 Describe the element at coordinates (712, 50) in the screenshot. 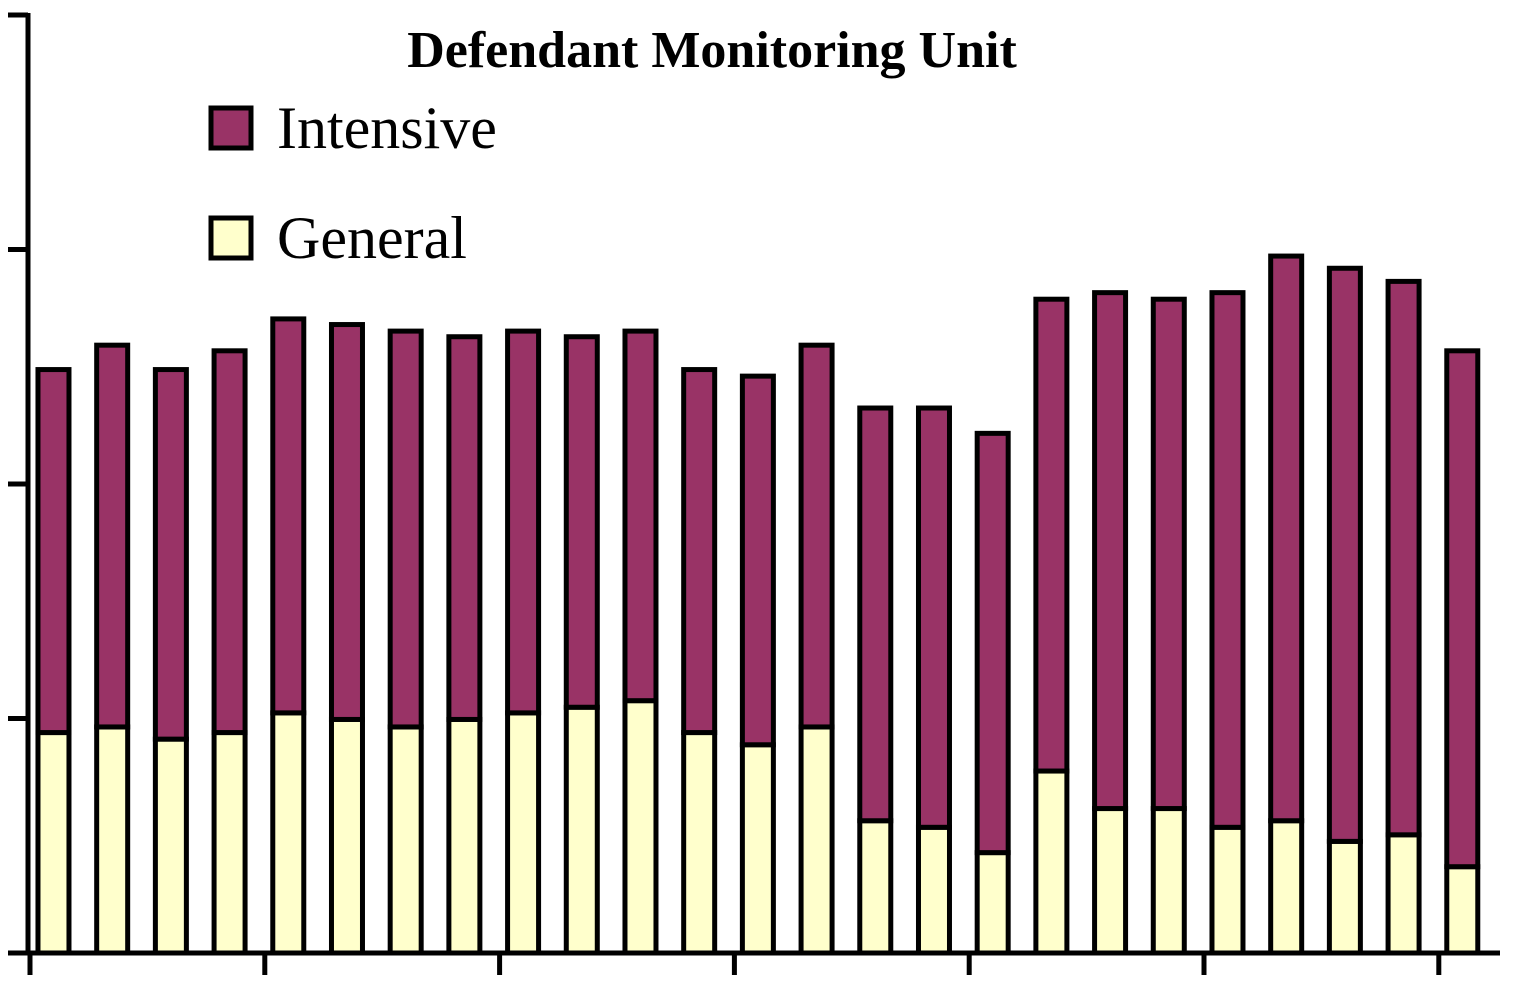

I see `chart-title: Defendant Monitoring Unit` at that location.